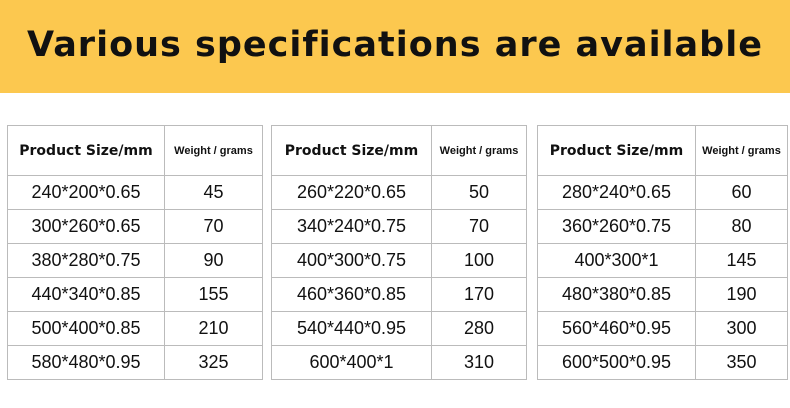  I want to click on weight-cell: 310, so click(479, 362).